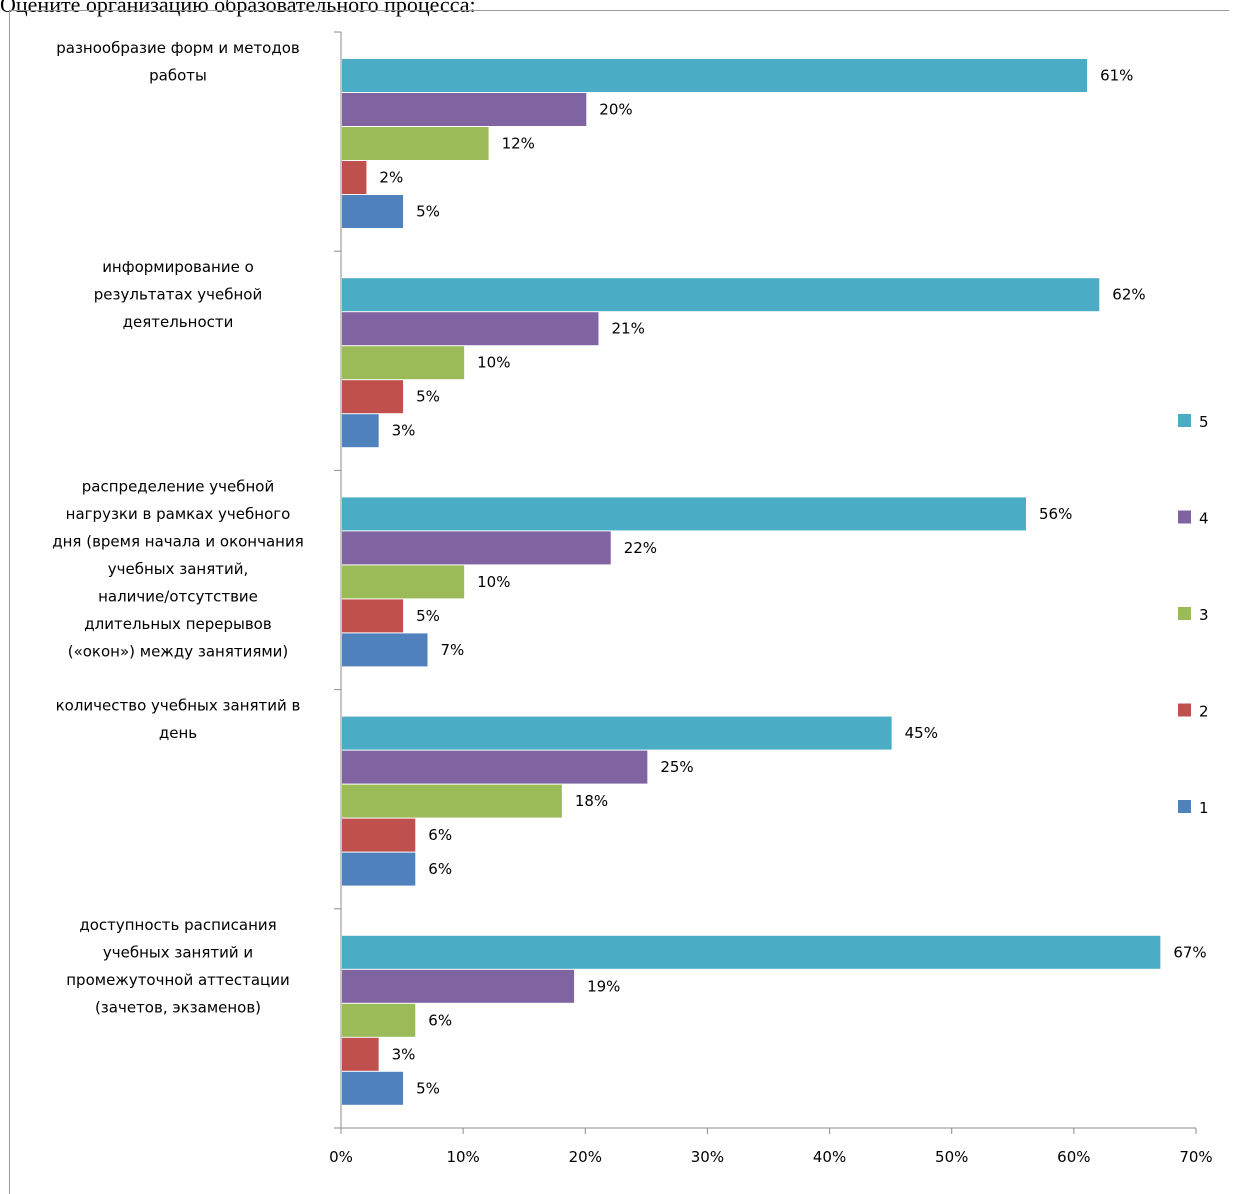  What do you see at coordinates (1073, 1157) in the screenshot?
I see `x-tick-label: 60%` at bounding box center [1073, 1157].